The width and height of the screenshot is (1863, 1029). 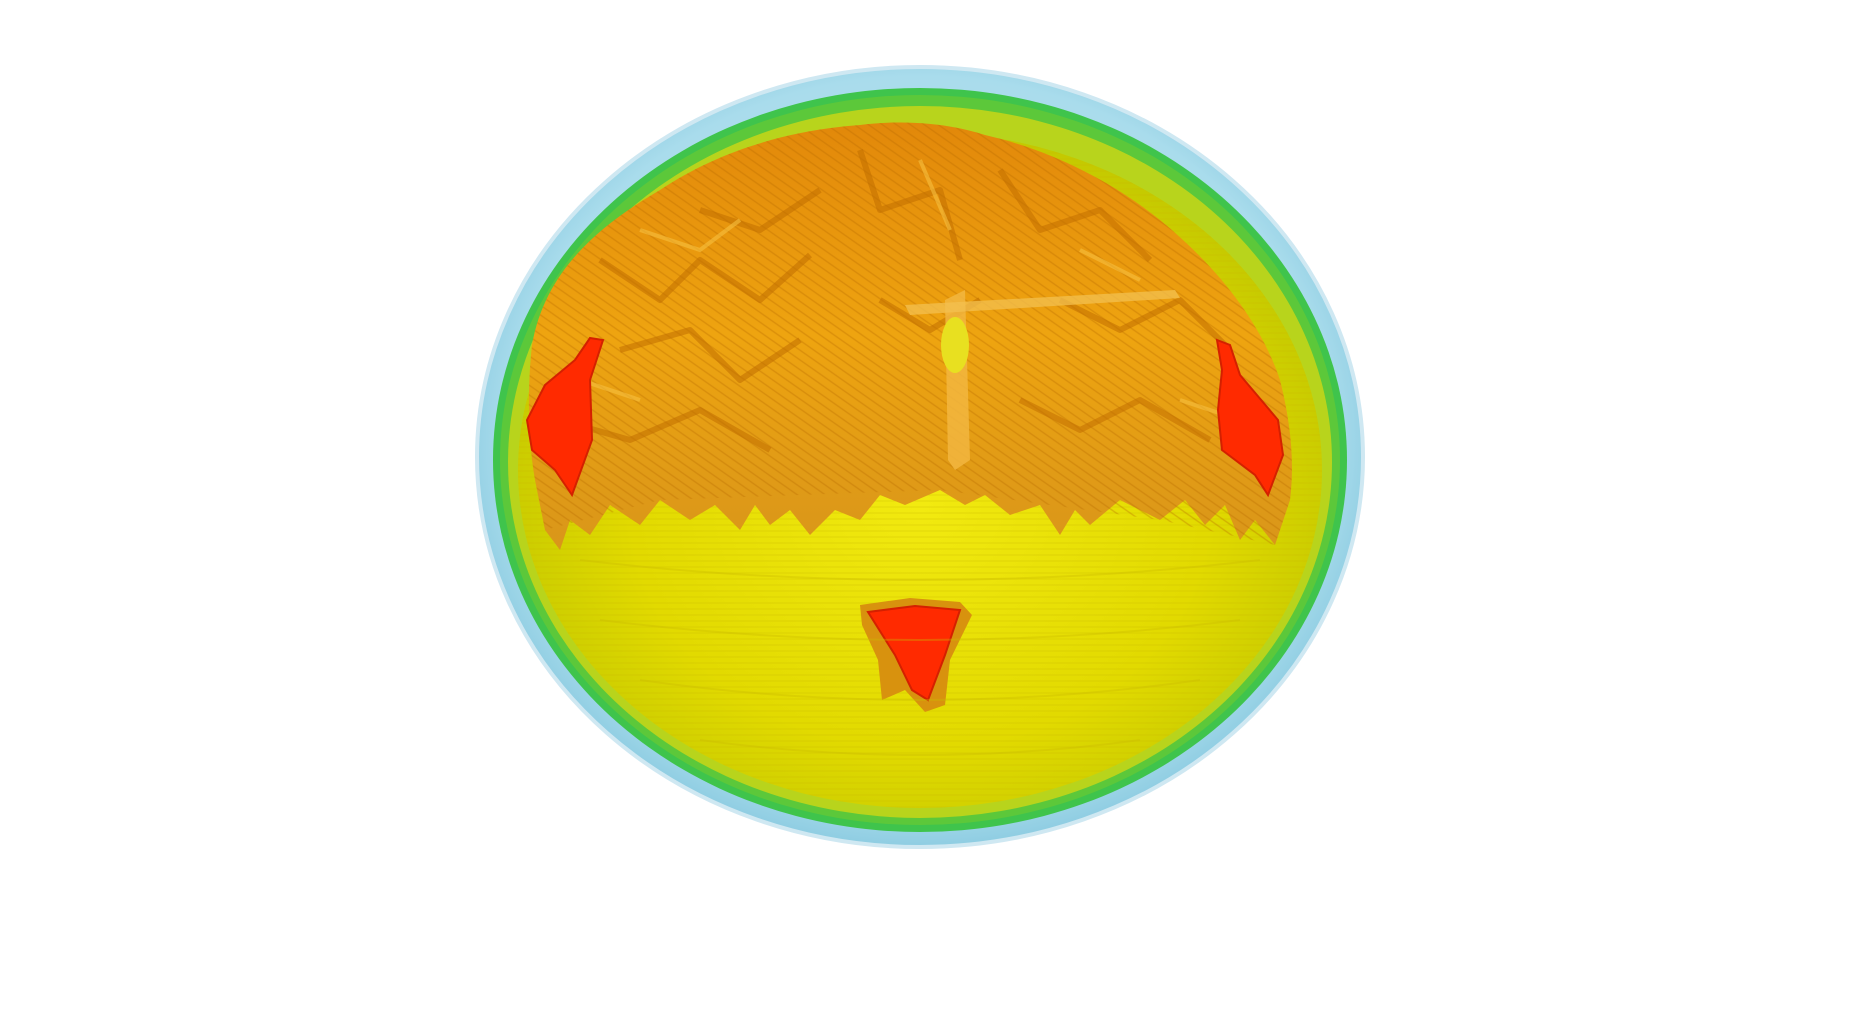 What do you see at coordinates (1250, 418) in the screenshot?
I see `highlighted-region-right` at bounding box center [1250, 418].